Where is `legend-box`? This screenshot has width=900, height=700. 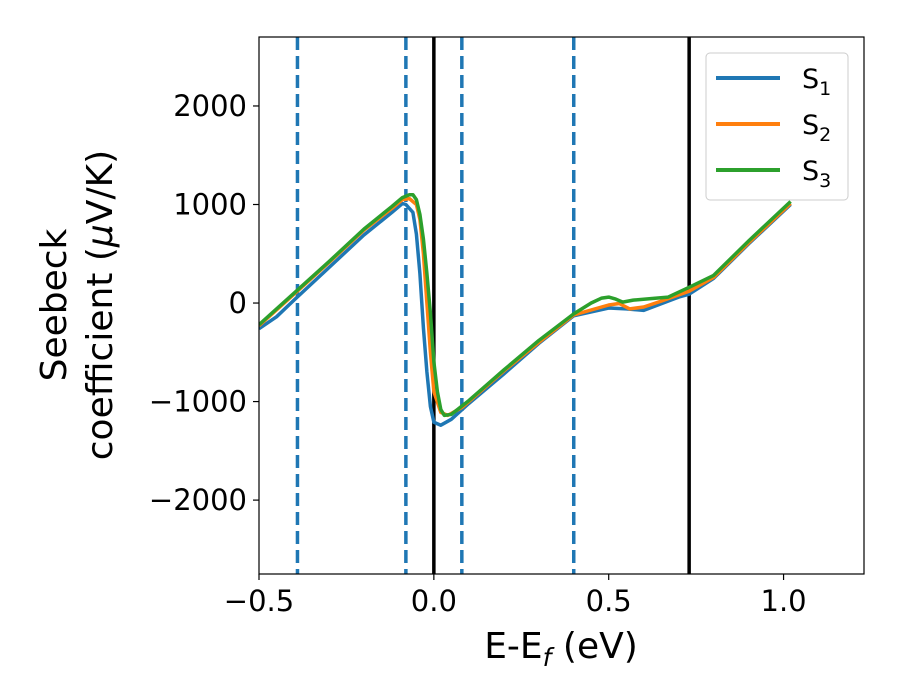
legend-box is located at coordinates (777, 126).